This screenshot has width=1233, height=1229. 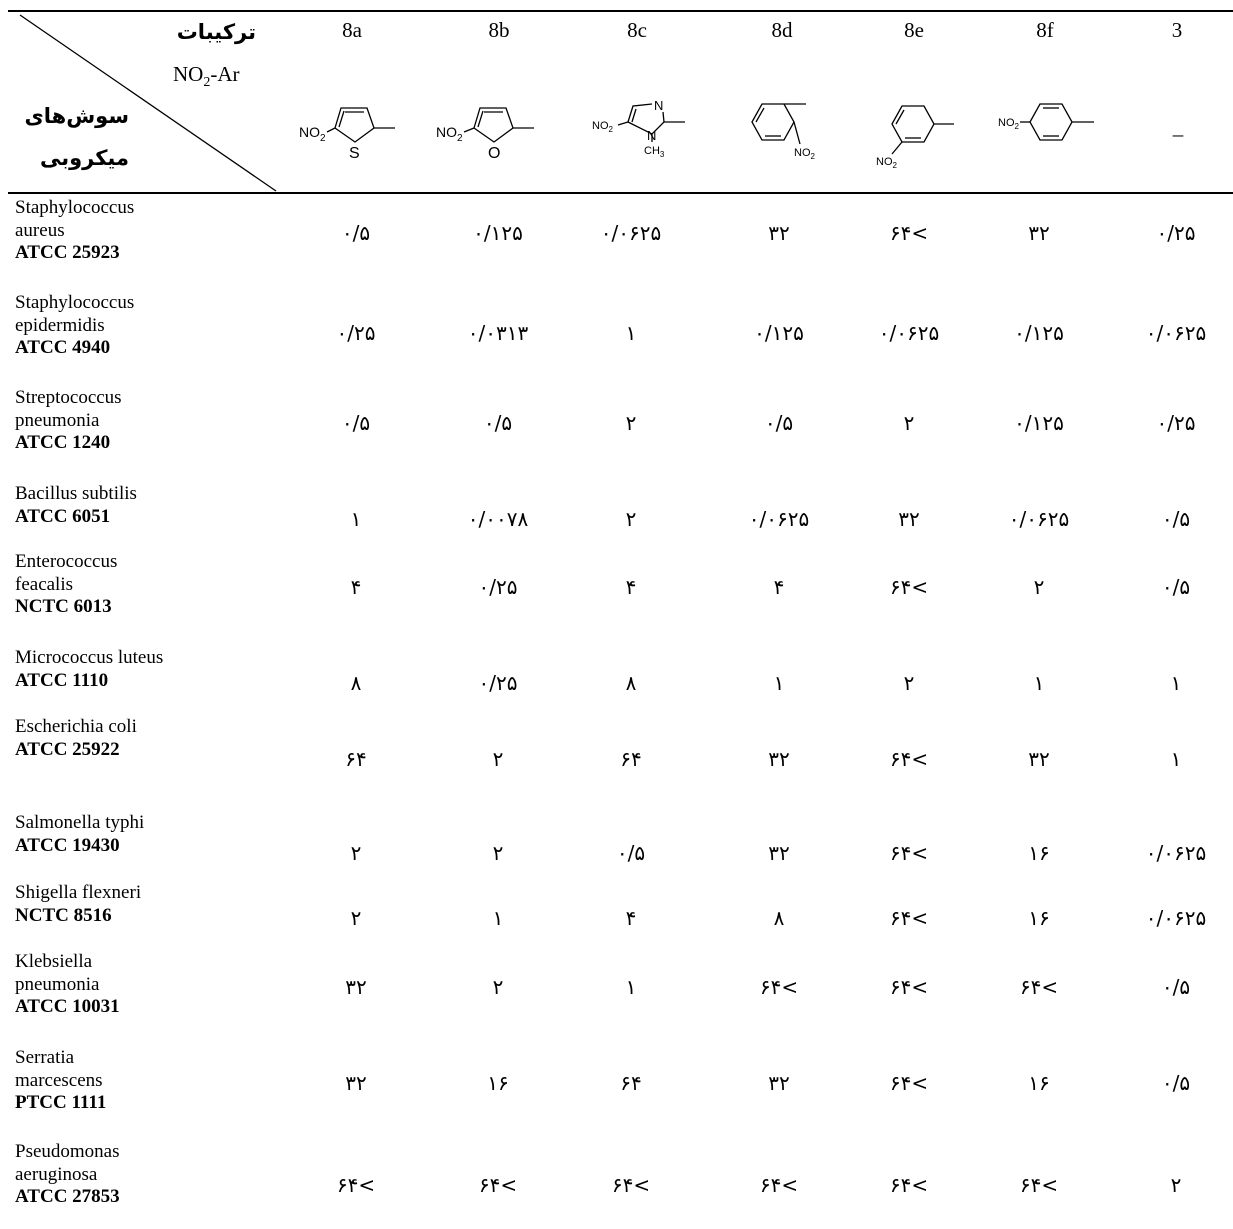 What do you see at coordinates (356, 519) in the screenshot?
I see `mic-value-cell-8a: ۱` at bounding box center [356, 519].